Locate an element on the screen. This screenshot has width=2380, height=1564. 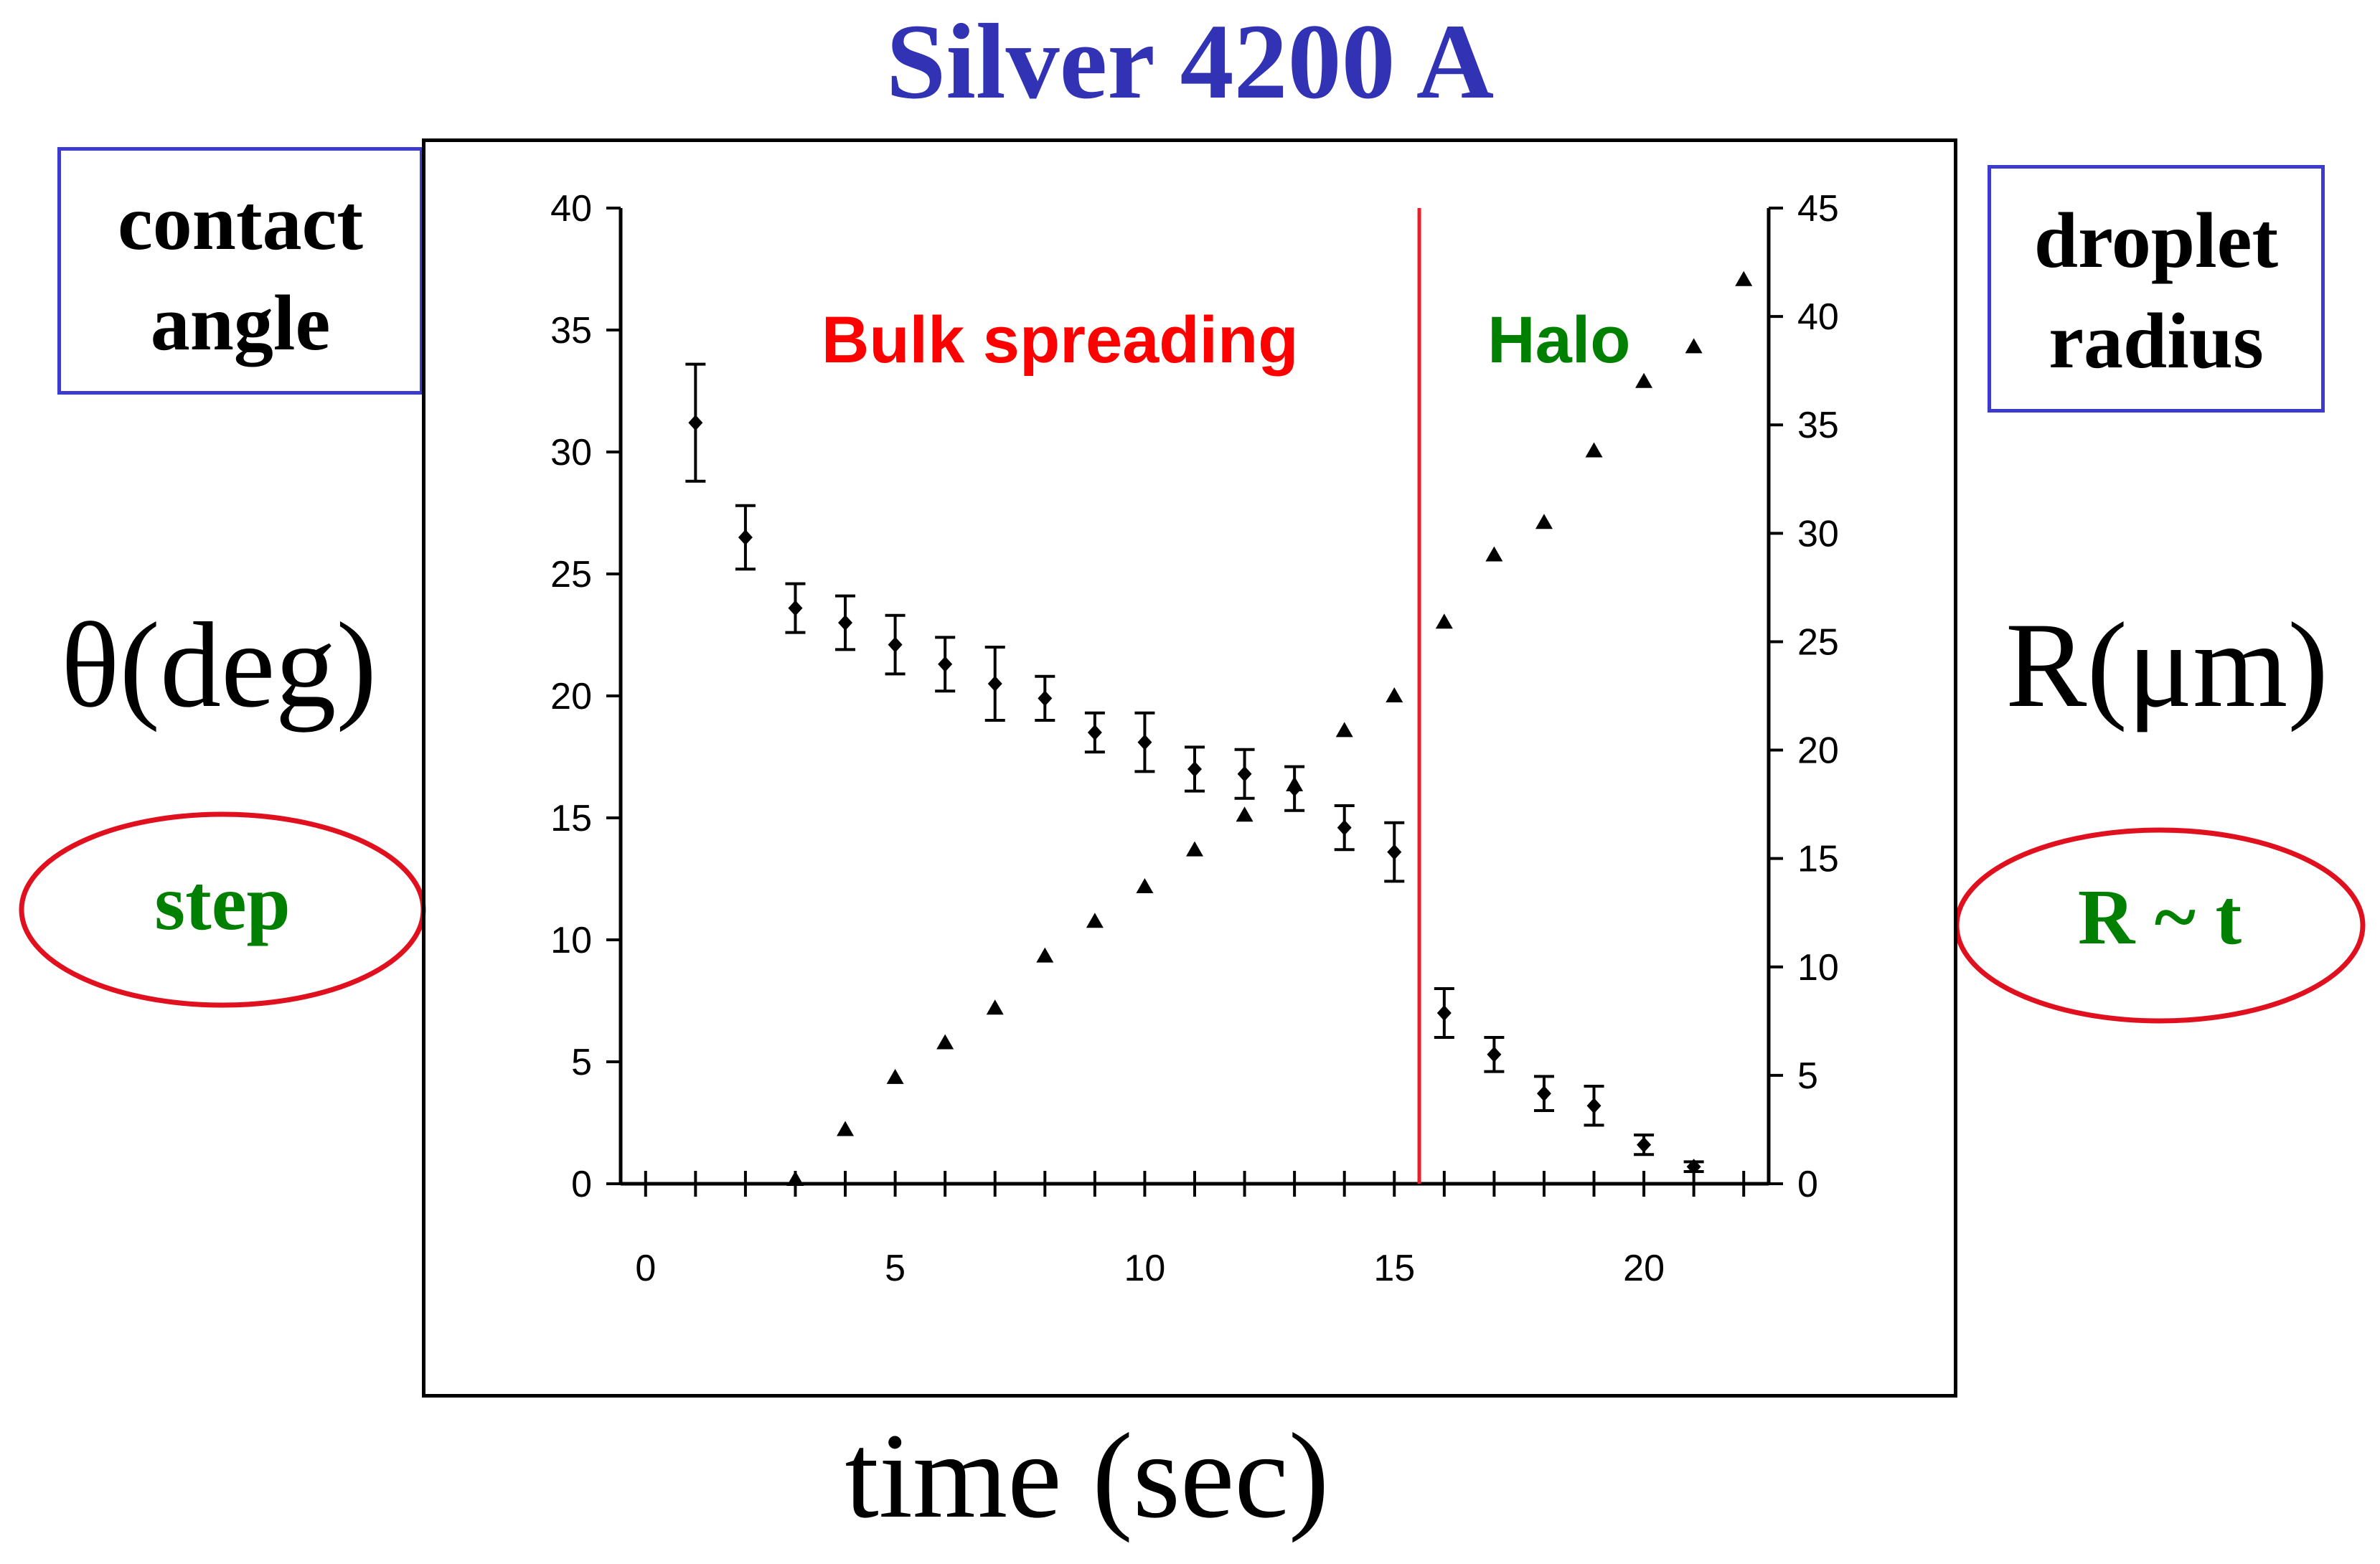
right-y-tick-label: 40 is located at coordinates (1818, 317).